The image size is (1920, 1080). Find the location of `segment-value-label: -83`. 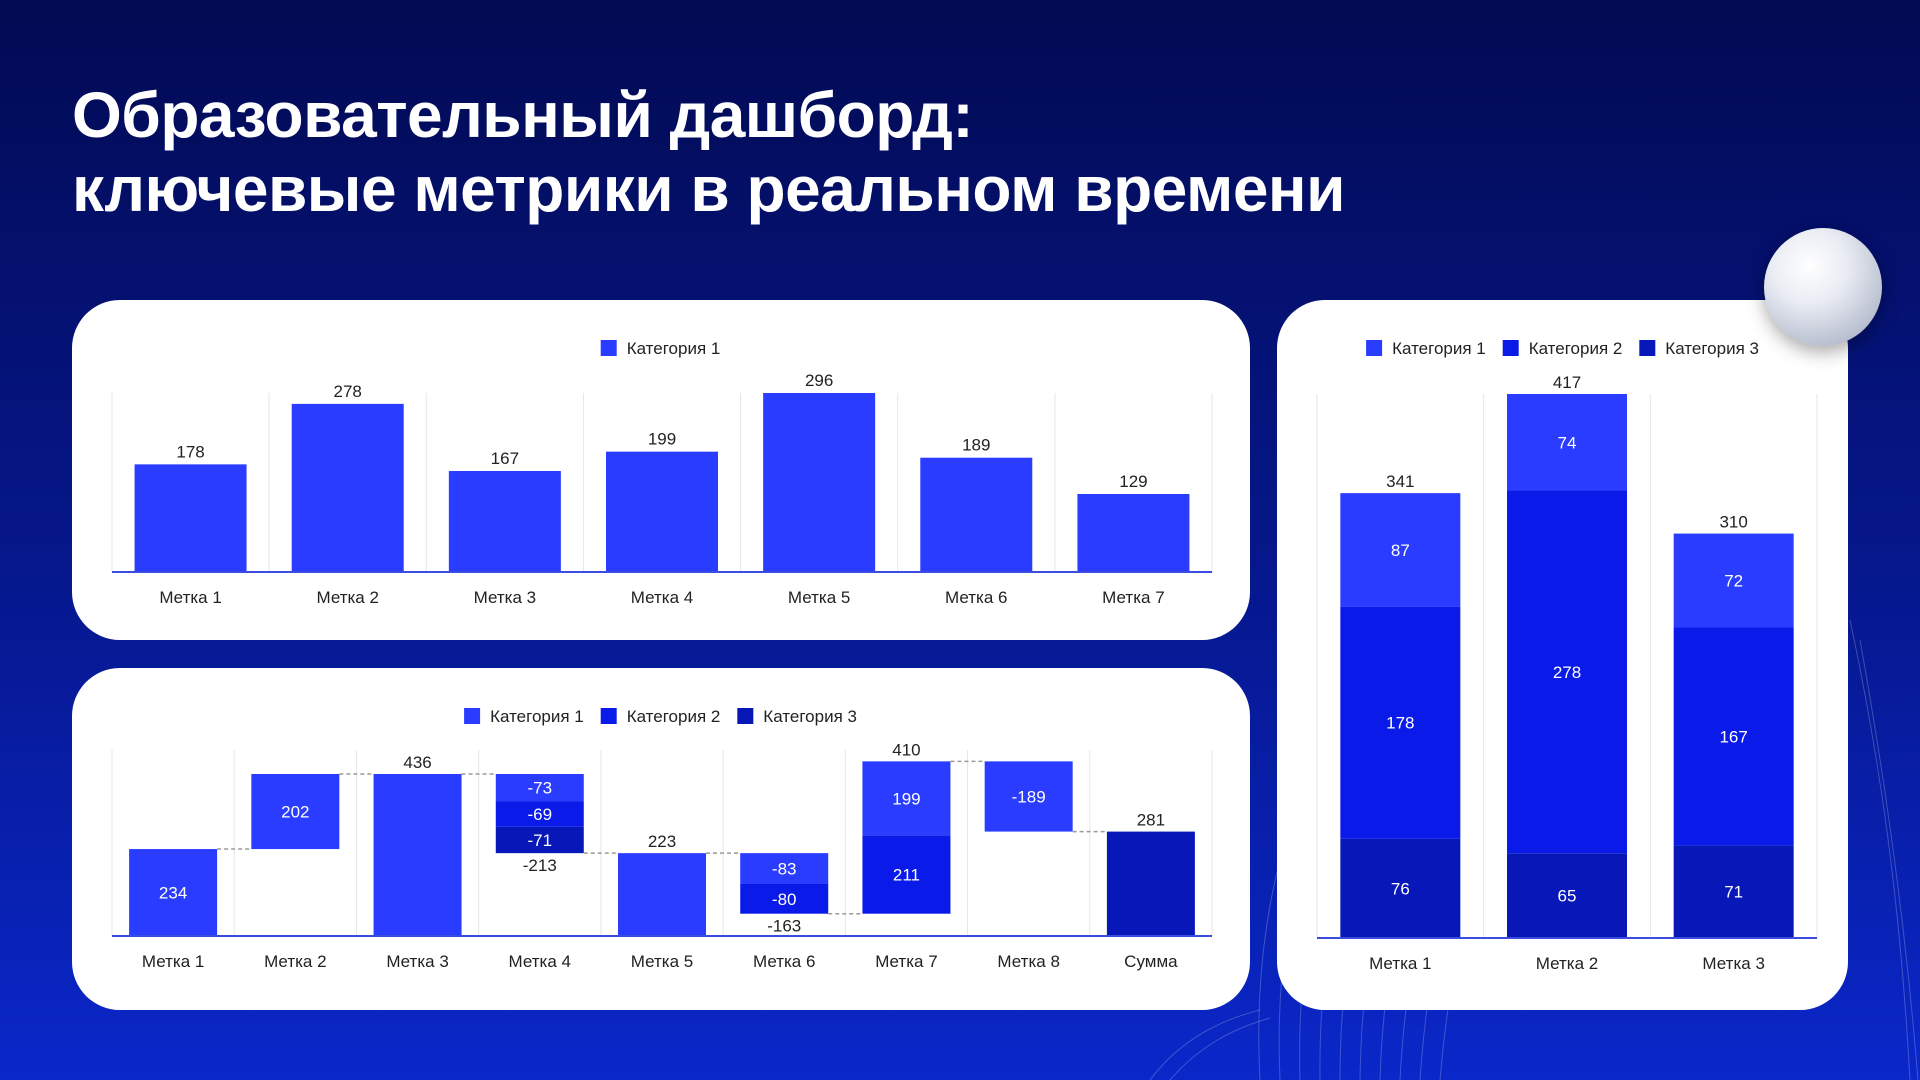

segment-value-label: -83 is located at coordinates (784, 869).